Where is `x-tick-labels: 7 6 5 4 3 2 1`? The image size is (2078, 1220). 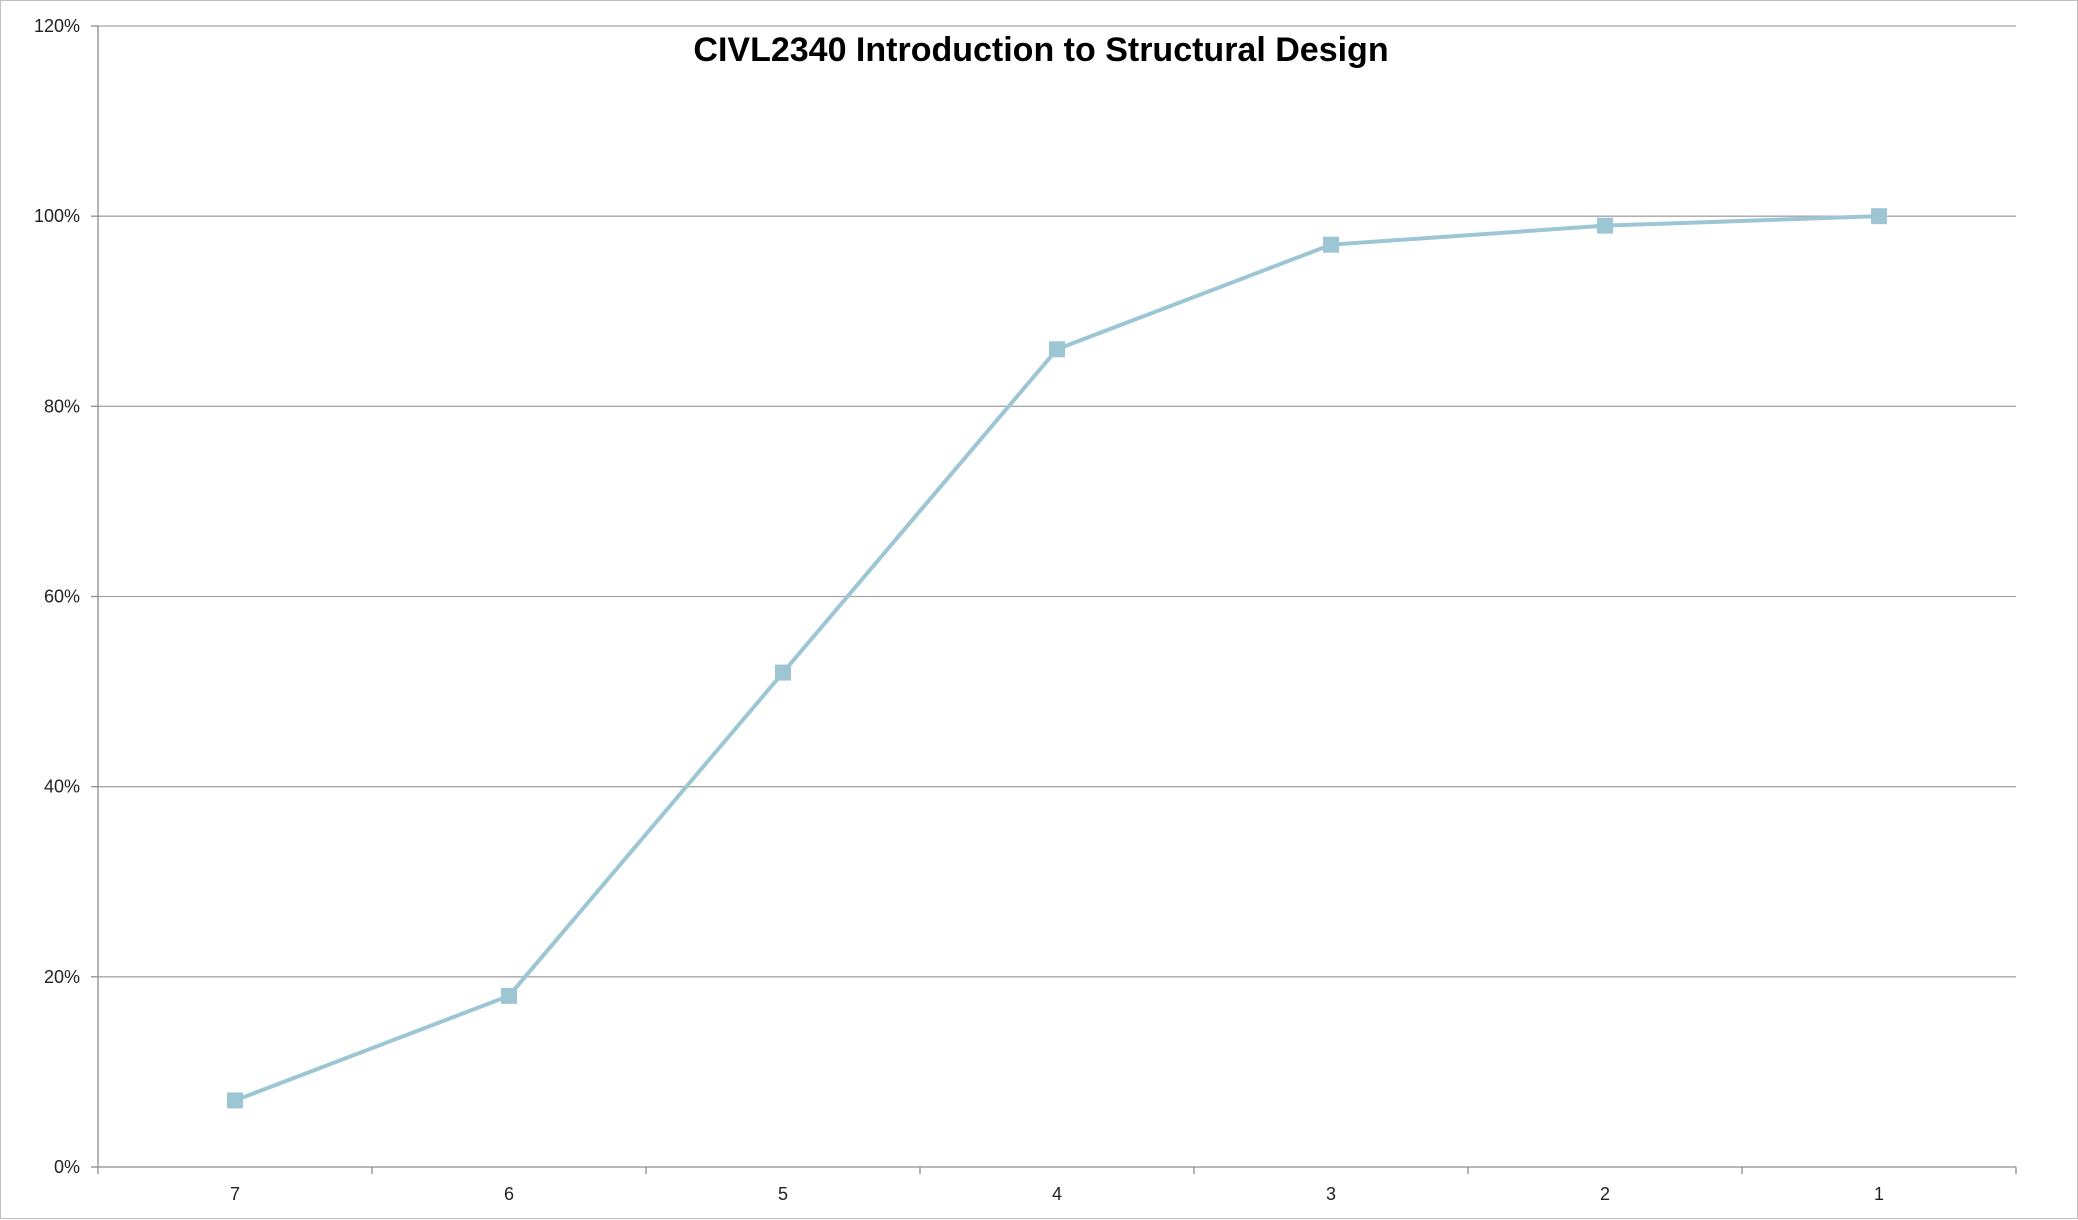
x-tick-labels: 7 6 5 4 3 2 1 is located at coordinates (1057, 1185).